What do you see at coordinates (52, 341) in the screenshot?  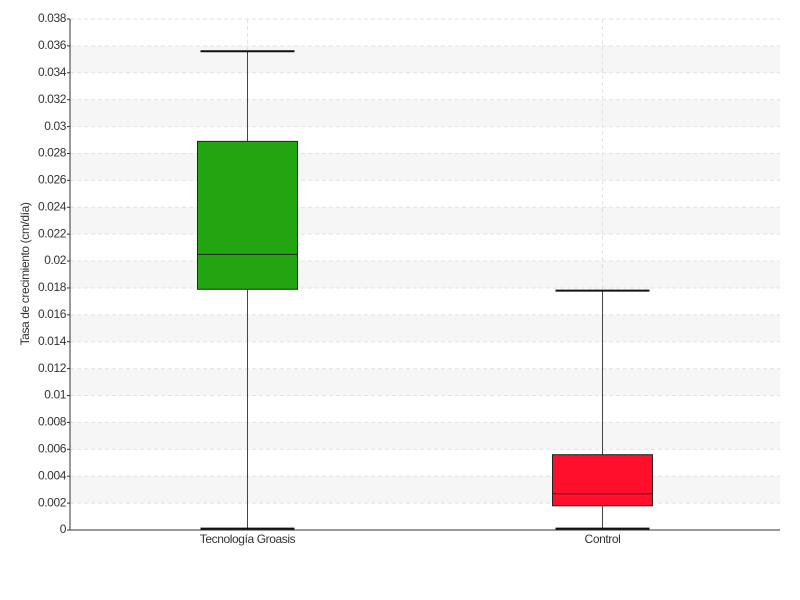 I see `y-tick-label: 0.014` at bounding box center [52, 341].